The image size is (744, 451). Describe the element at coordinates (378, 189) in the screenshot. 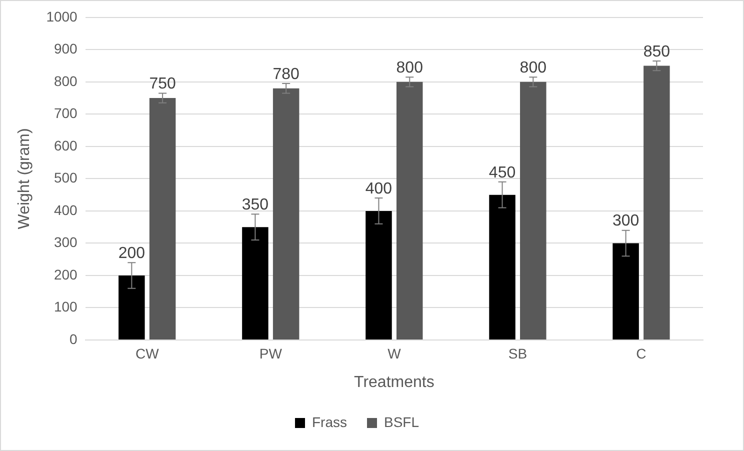

I see `data-label: 400` at that location.